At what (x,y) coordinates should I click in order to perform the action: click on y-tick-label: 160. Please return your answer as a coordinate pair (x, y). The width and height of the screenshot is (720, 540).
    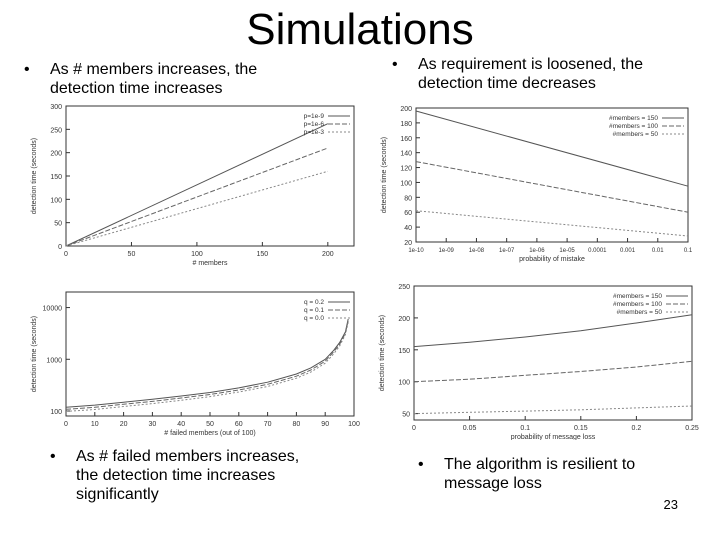
    Looking at the image, I should click on (406, 139).